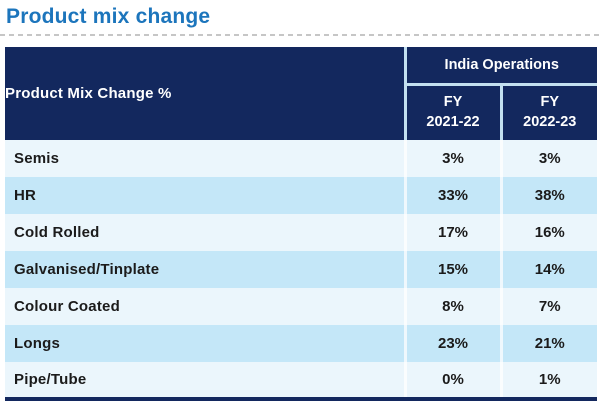 The width and height of the screenshot is (600, 405). What do you see at coordinates (548, 112) in the screenshot?
I see `header-fy-2022-23: FY 2022-23` at bounding box center [548, 112].